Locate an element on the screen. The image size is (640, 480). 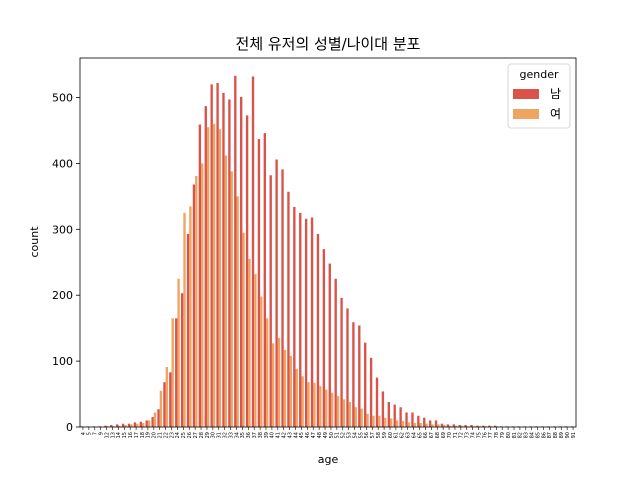
x-tick-label: 84 is located at coordinates (533, 435).